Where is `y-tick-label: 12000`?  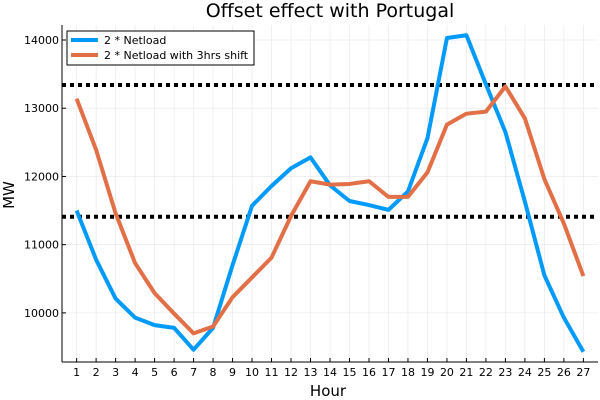 y-tick-label: 12000 is located at coordinates (41, 176).